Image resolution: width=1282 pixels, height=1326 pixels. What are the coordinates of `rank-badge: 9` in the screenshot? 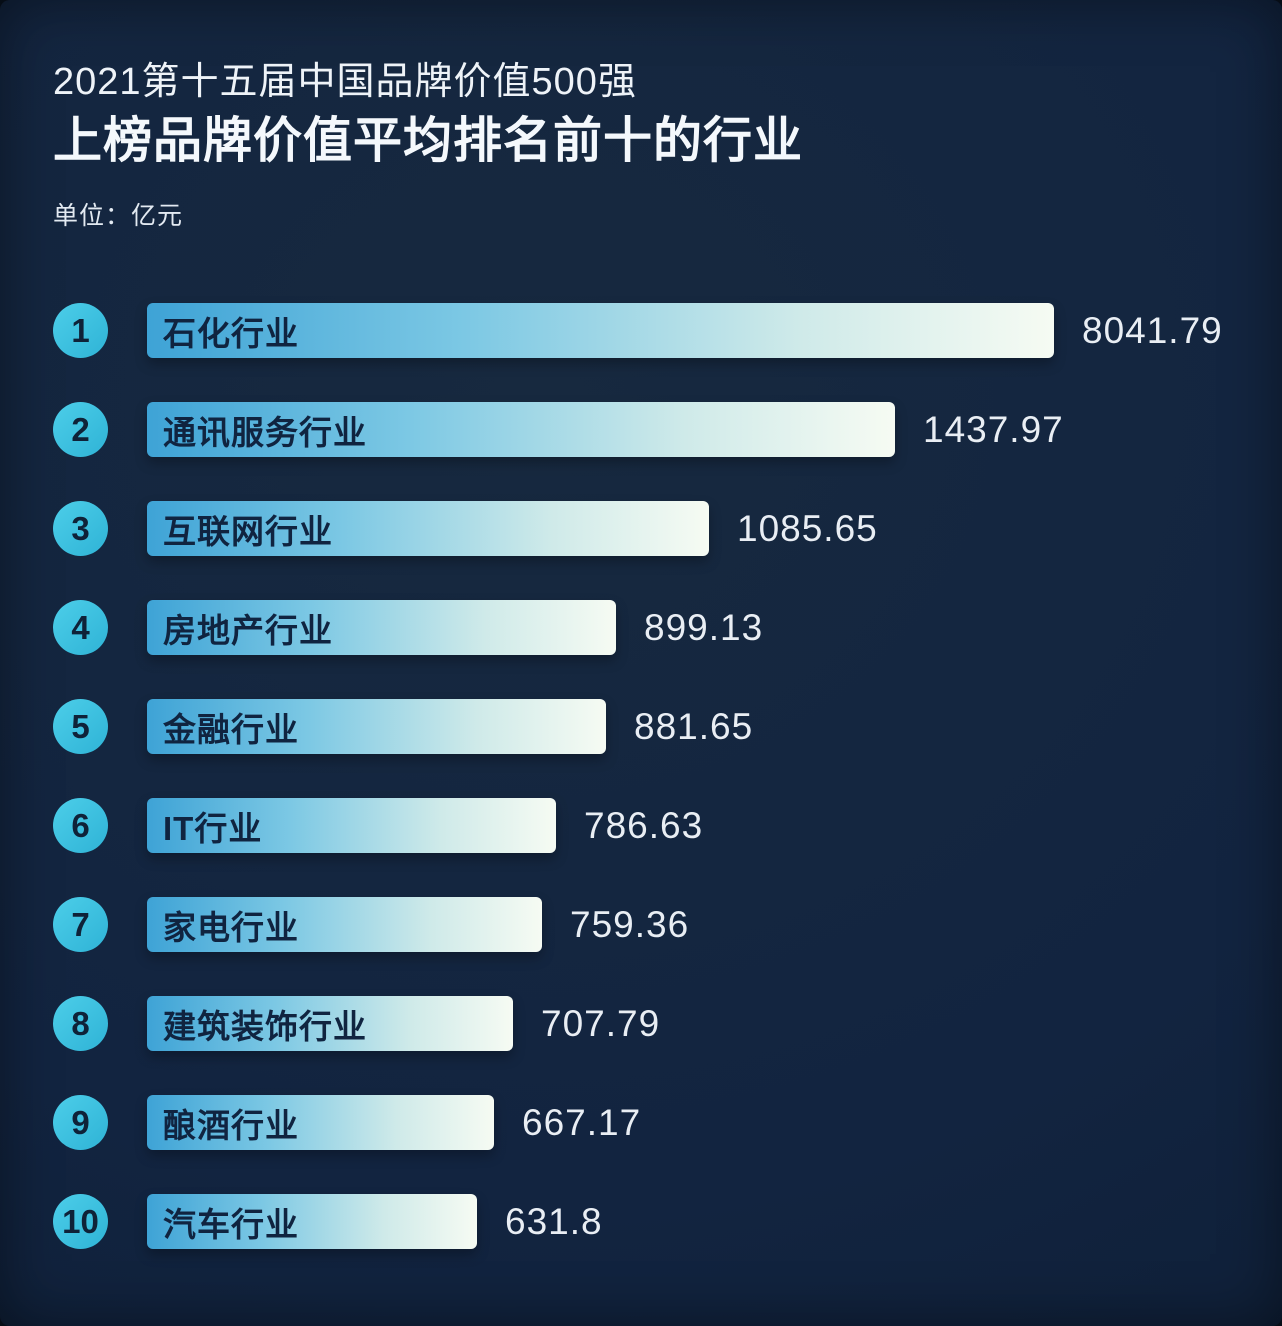 It's located at (80, 1122).